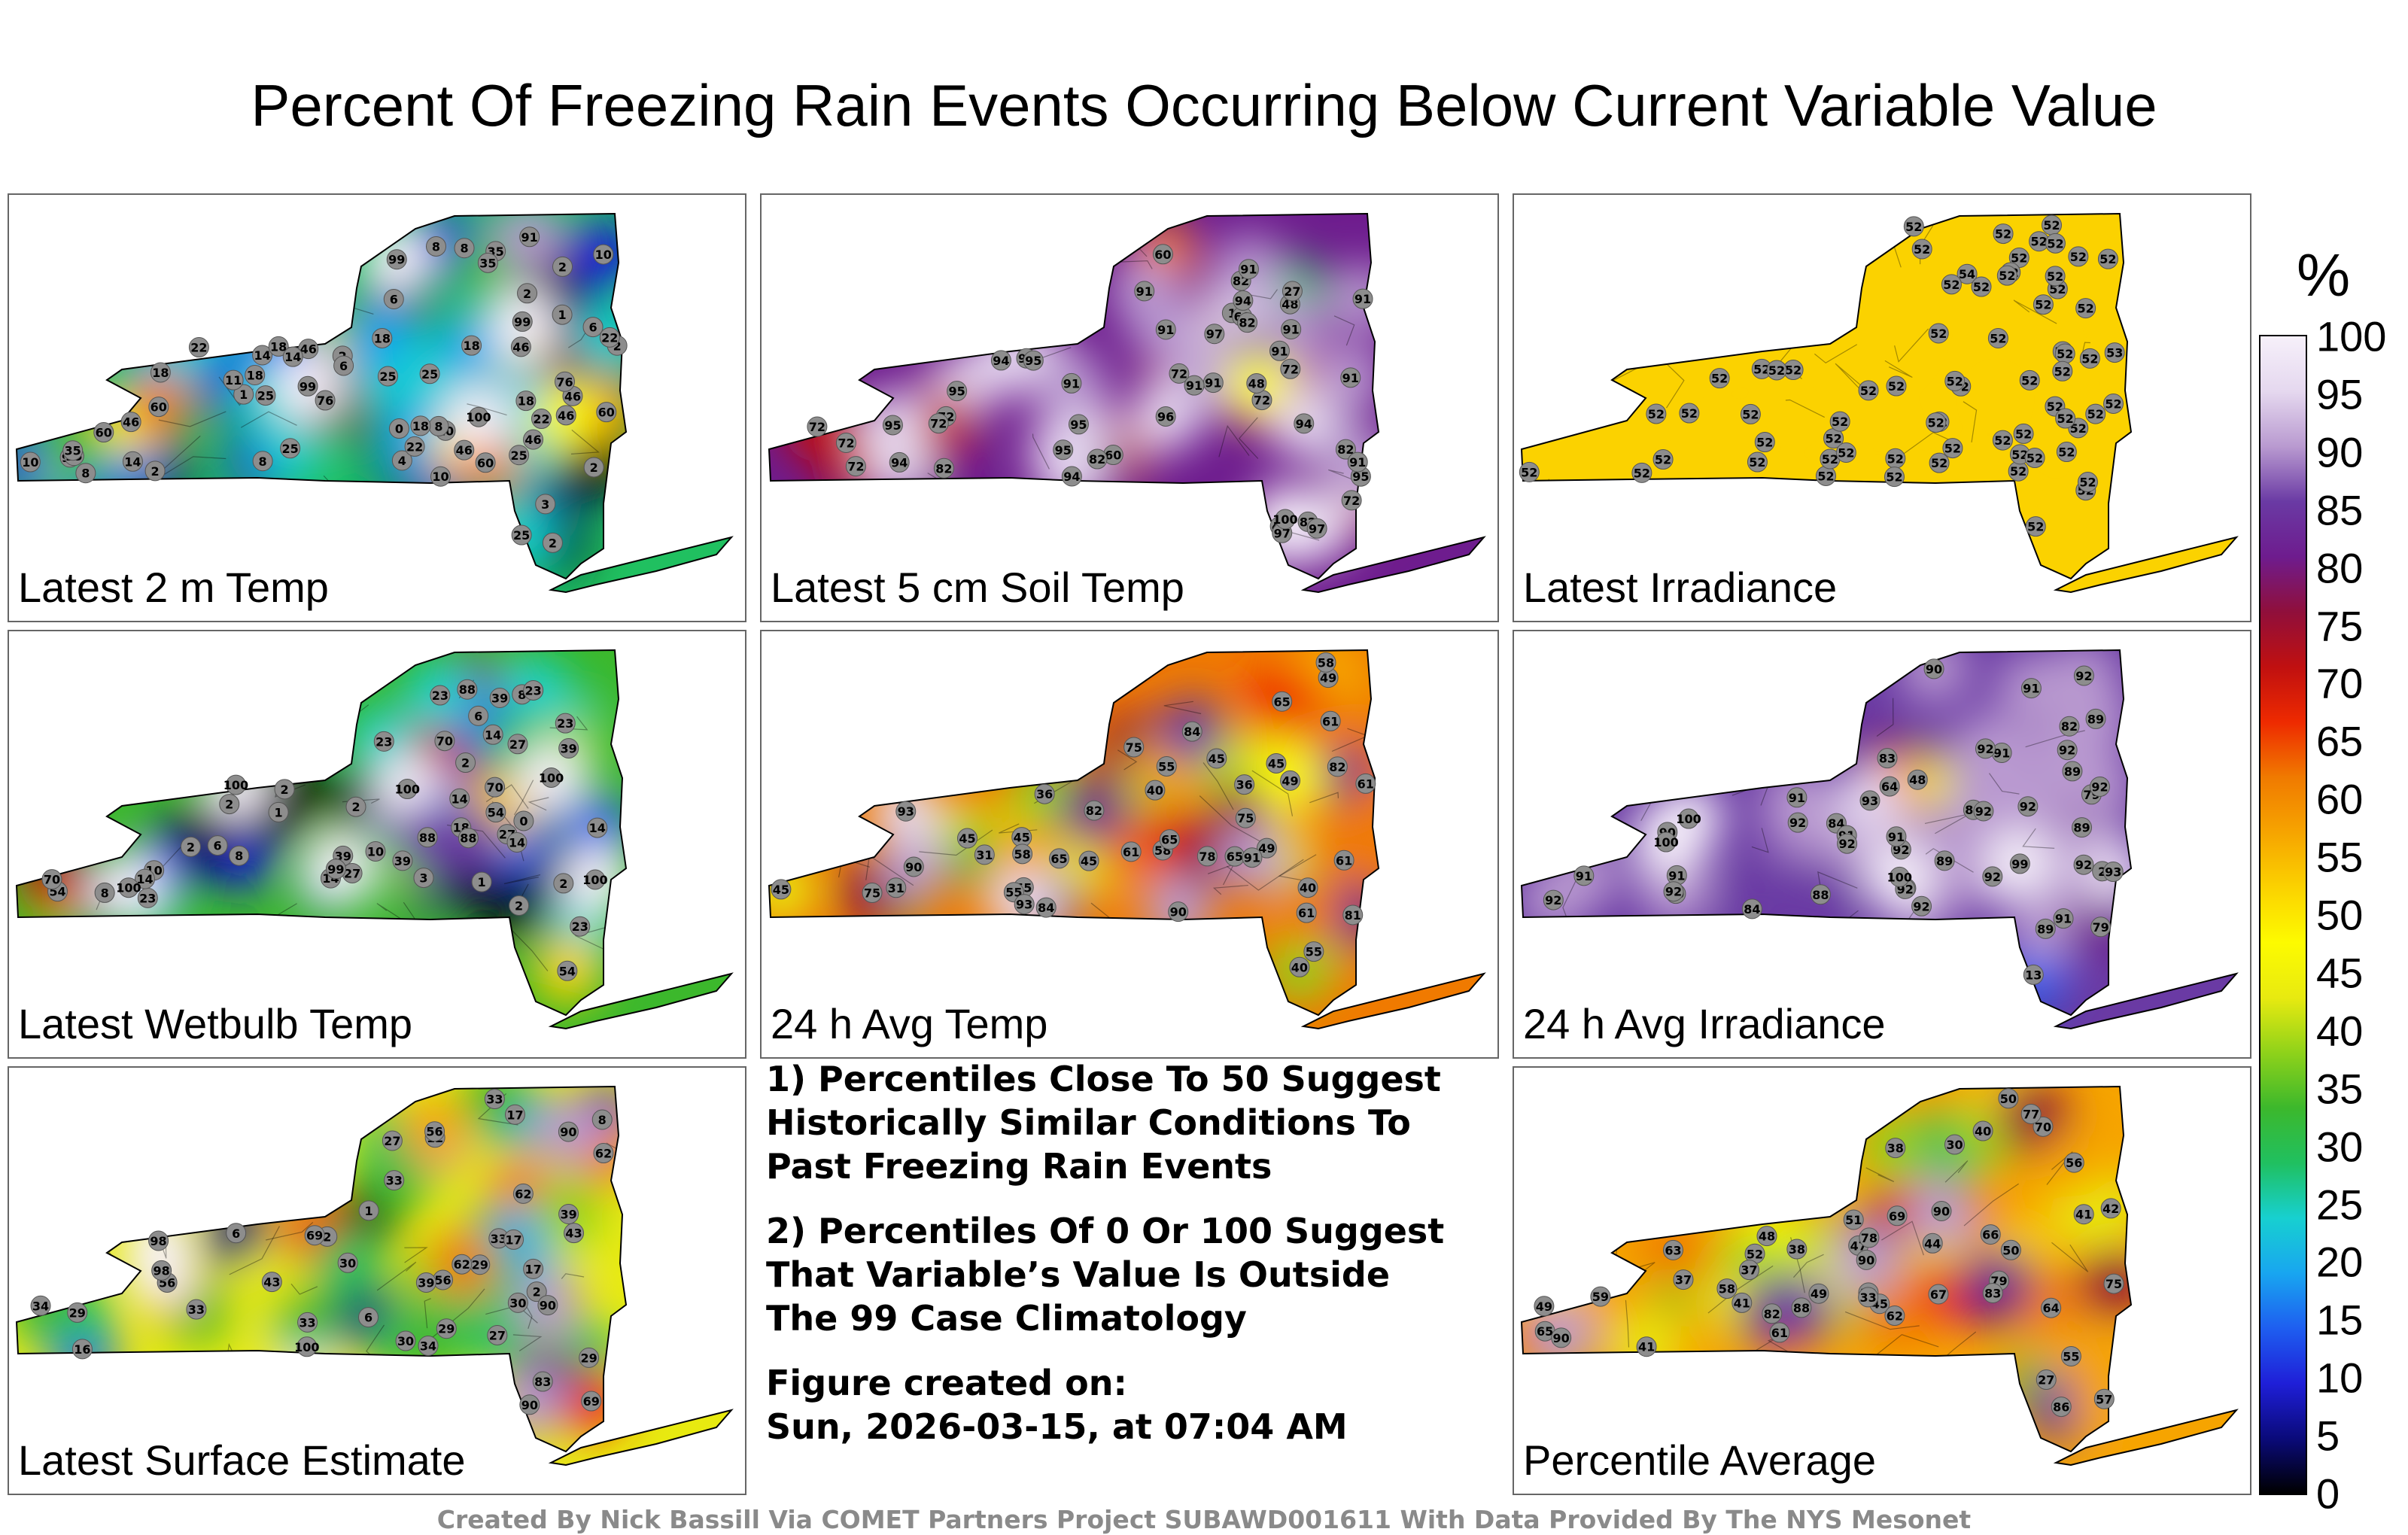 The image size is (2408, 1535). Describe the element at coordinates (551, 778) in the screenshot. I see `station-value: 100` at that location.